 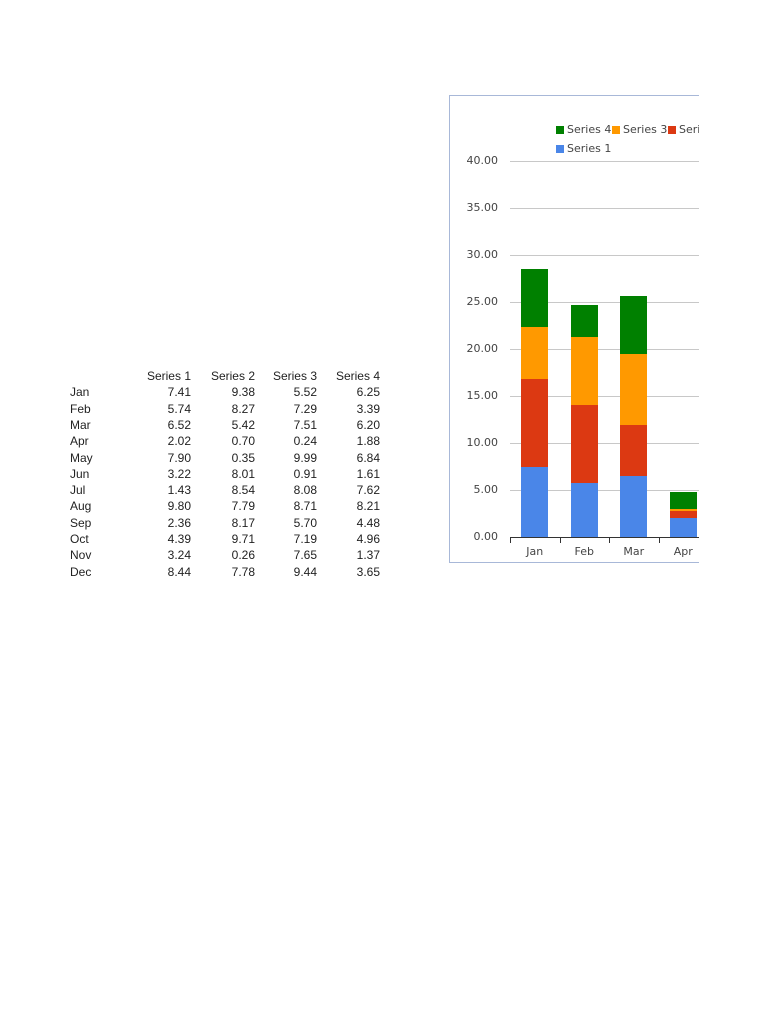 I want to click on cell-value: 7.65, so click(x=305, y=555).